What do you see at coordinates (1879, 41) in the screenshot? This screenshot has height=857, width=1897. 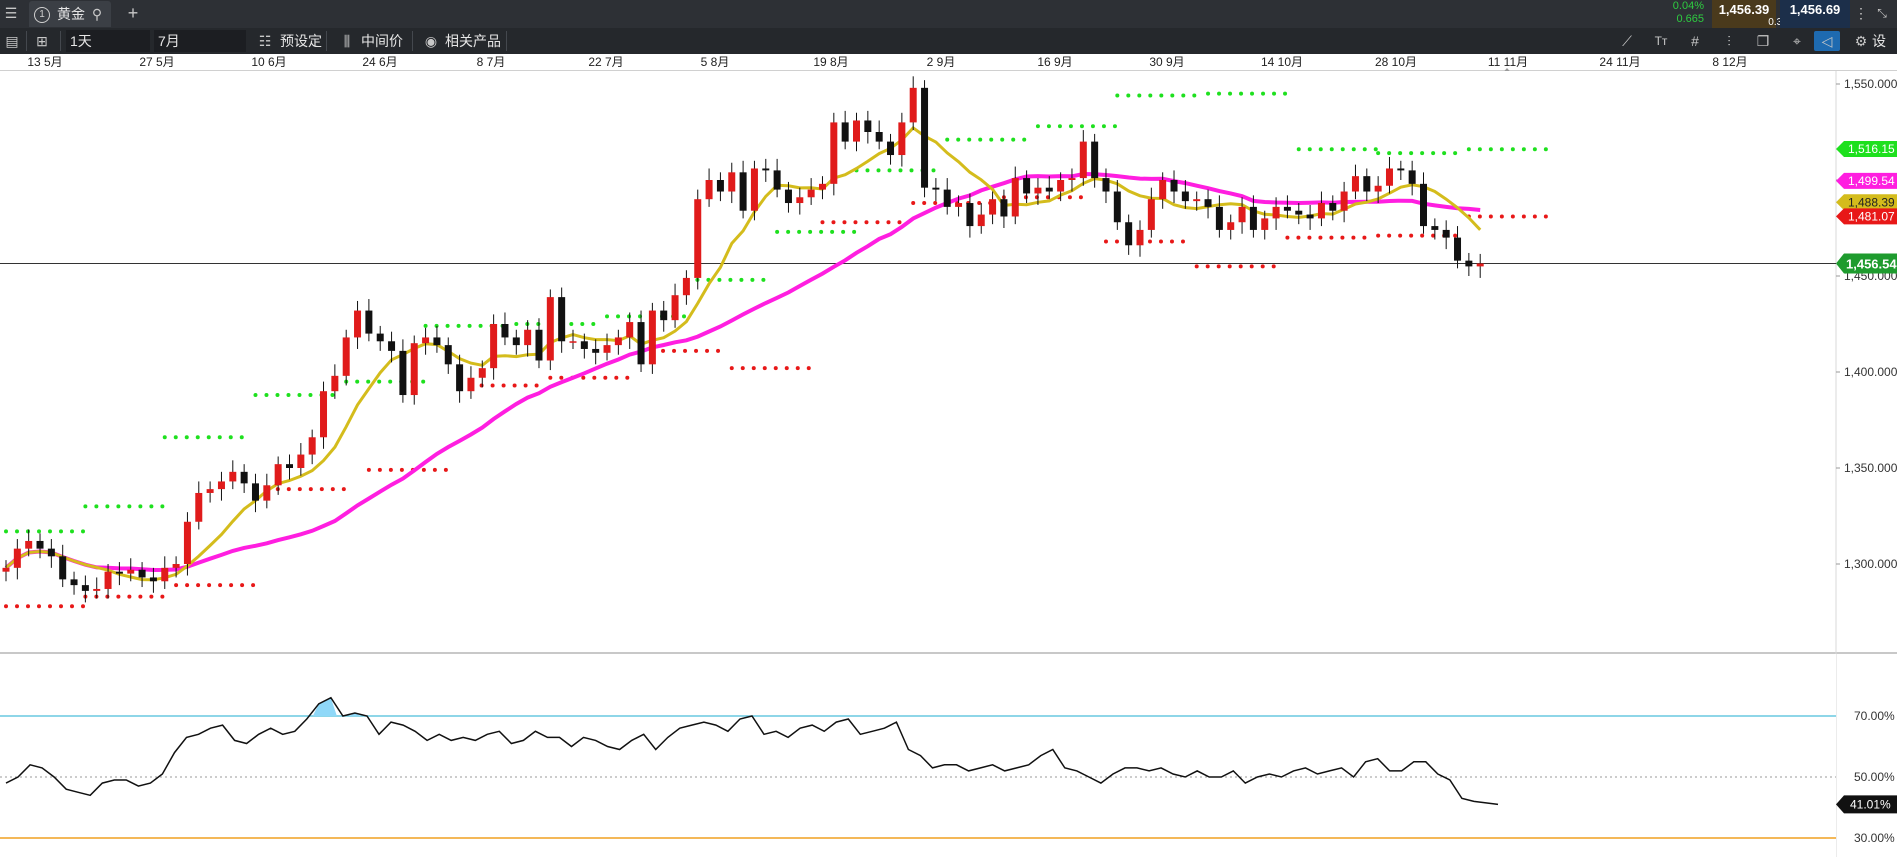 I see `settings-button: 设` at bounding box center [1879, 41].